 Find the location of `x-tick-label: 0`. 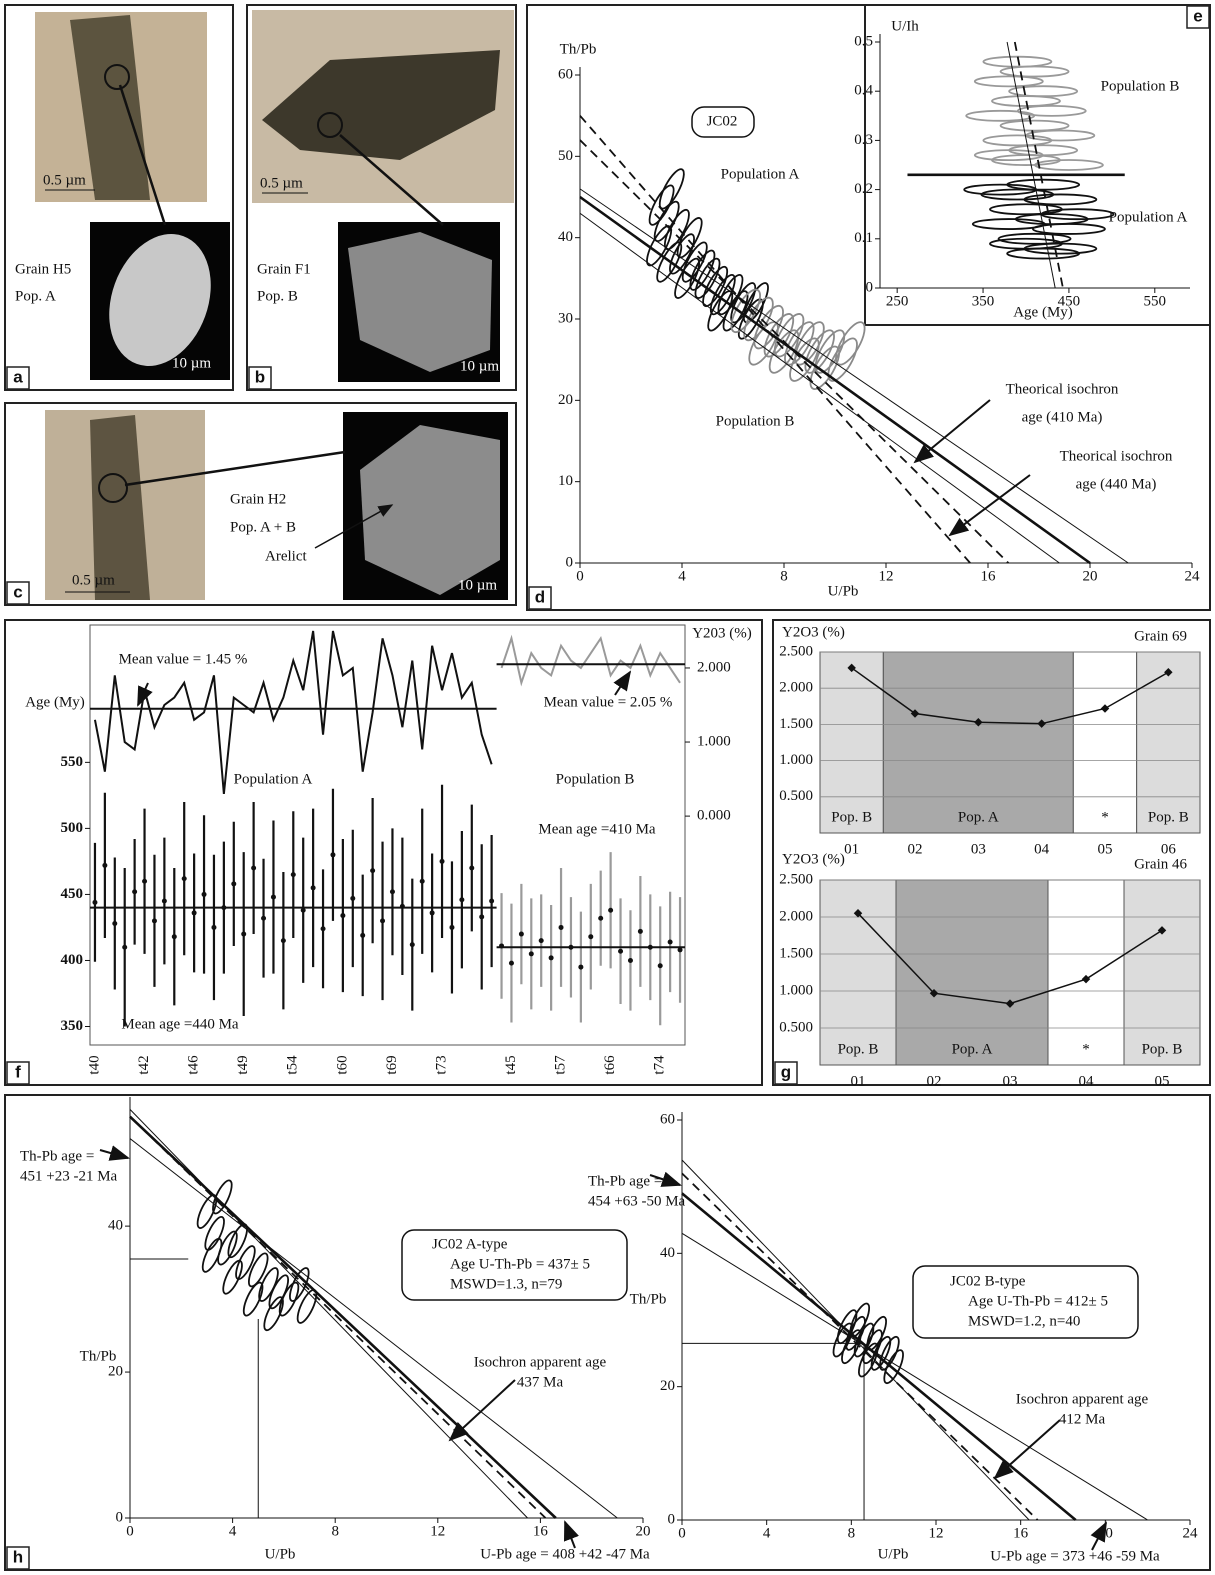

x-tick-label: 0 is located at coordinates (130, 1531).